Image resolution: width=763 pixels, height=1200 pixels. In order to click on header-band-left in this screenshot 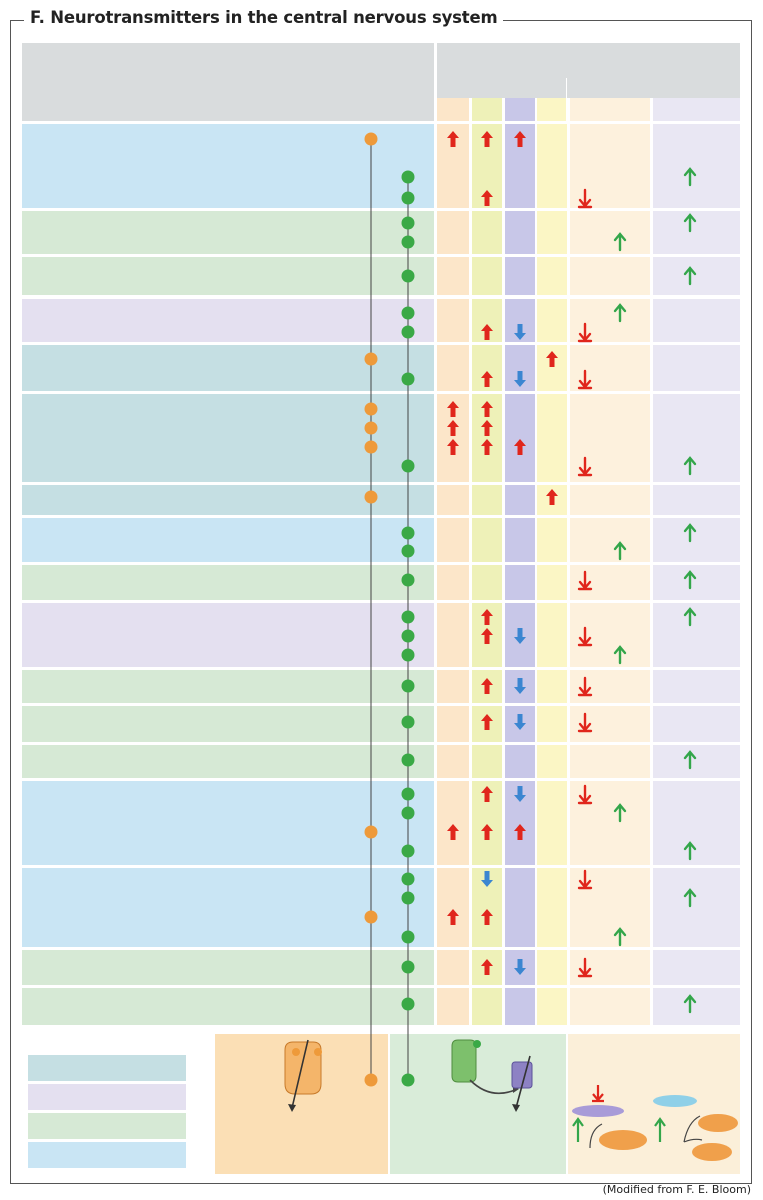, I will do `click(228, 82)`.